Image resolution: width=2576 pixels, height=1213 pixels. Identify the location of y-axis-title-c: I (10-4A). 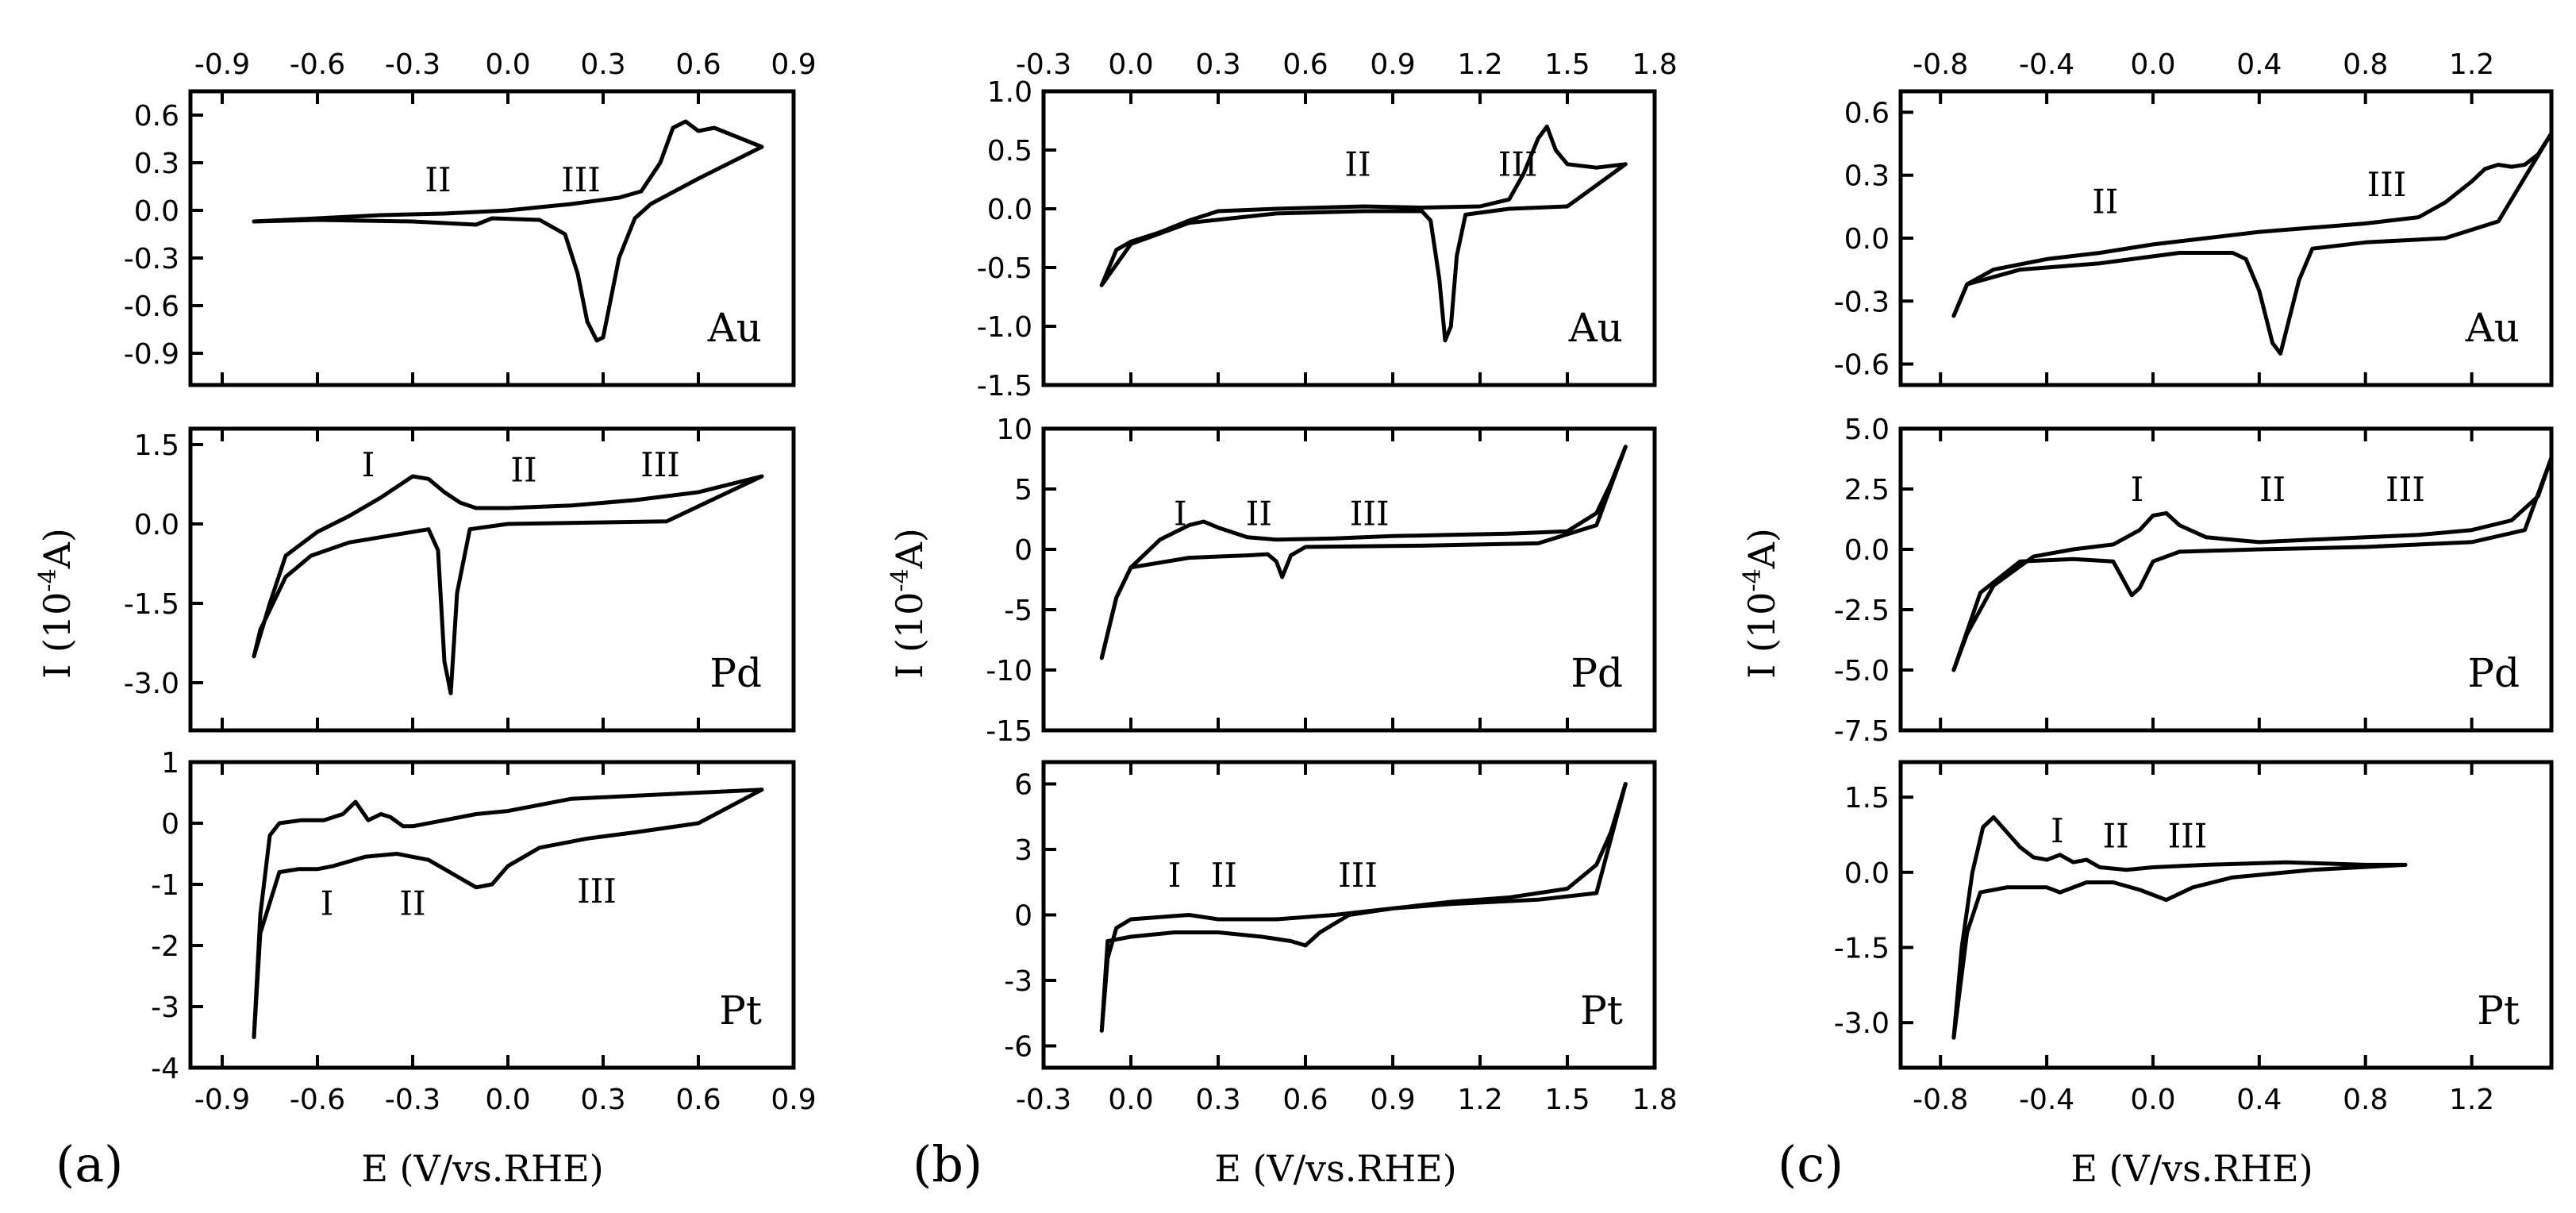
(1761, 603).